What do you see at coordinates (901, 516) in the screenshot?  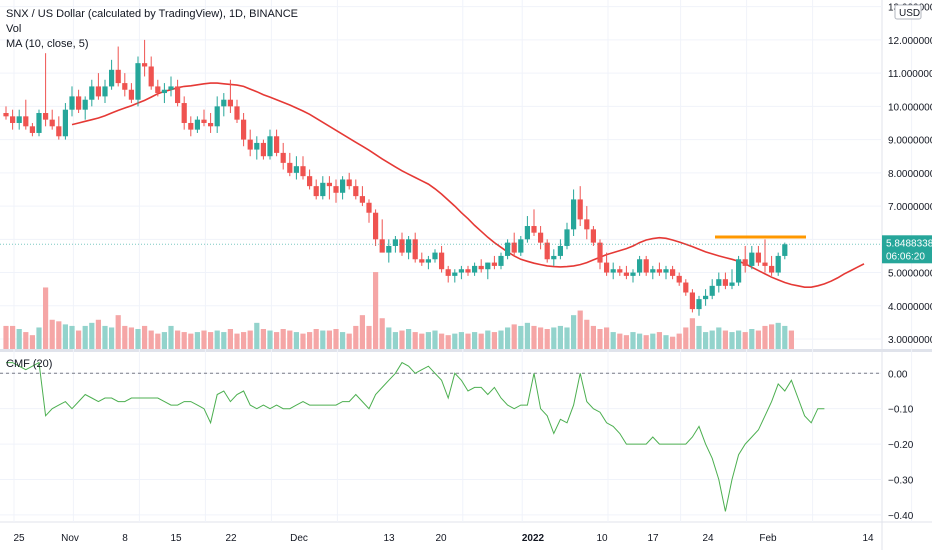 I see `cmf-tick-label: −0.40` at bounding box center [901, 516].